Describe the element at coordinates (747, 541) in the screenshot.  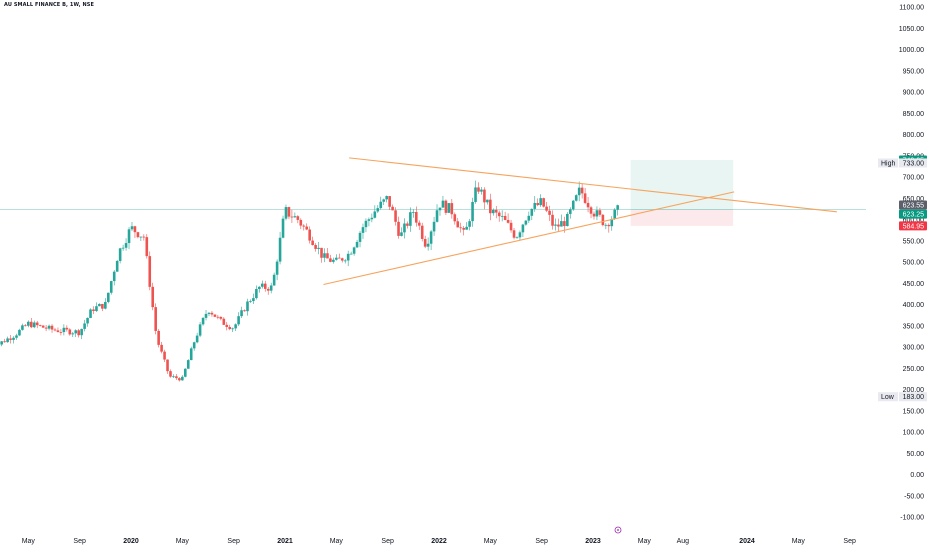
I see `x-tick-label: 2024` at that location.